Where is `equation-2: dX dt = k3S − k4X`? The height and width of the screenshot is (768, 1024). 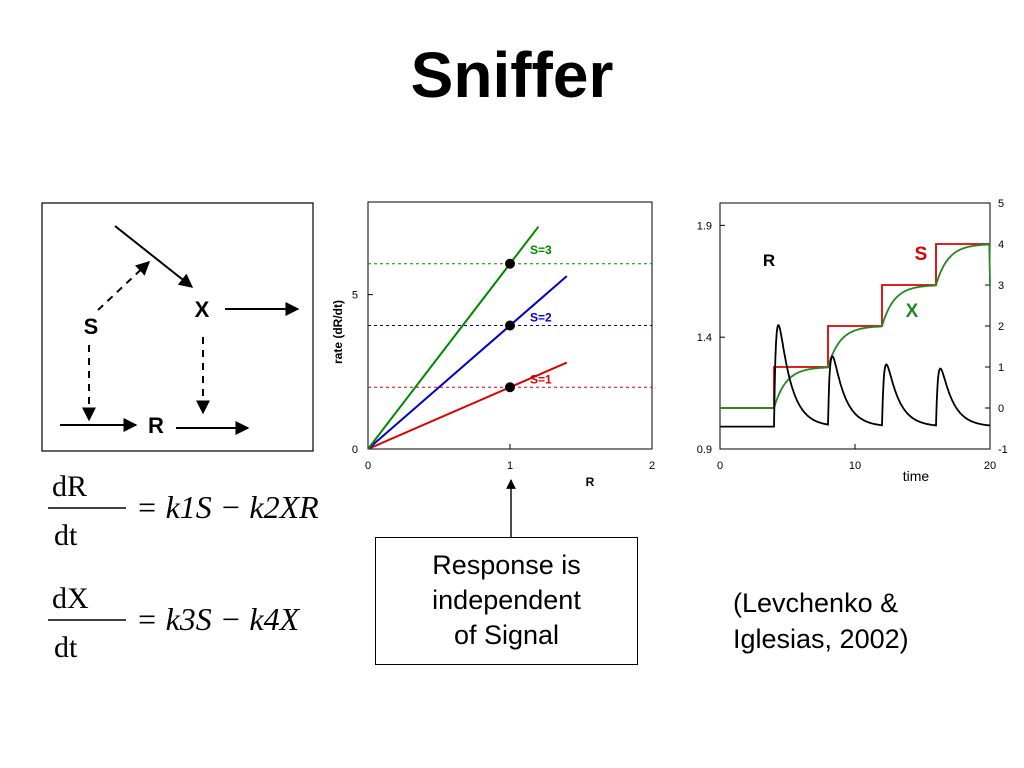 equation-2: dX dt = k3S − k4X is located at coordinates (194, 624).